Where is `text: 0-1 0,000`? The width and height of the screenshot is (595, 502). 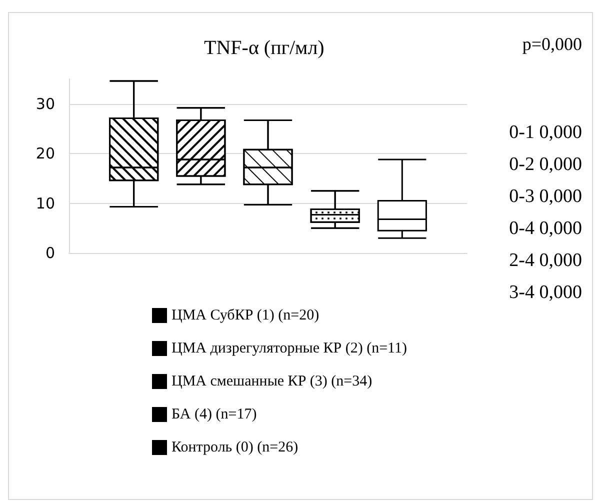 text: 0-1 0,000 is located at coordinates (545, 132).